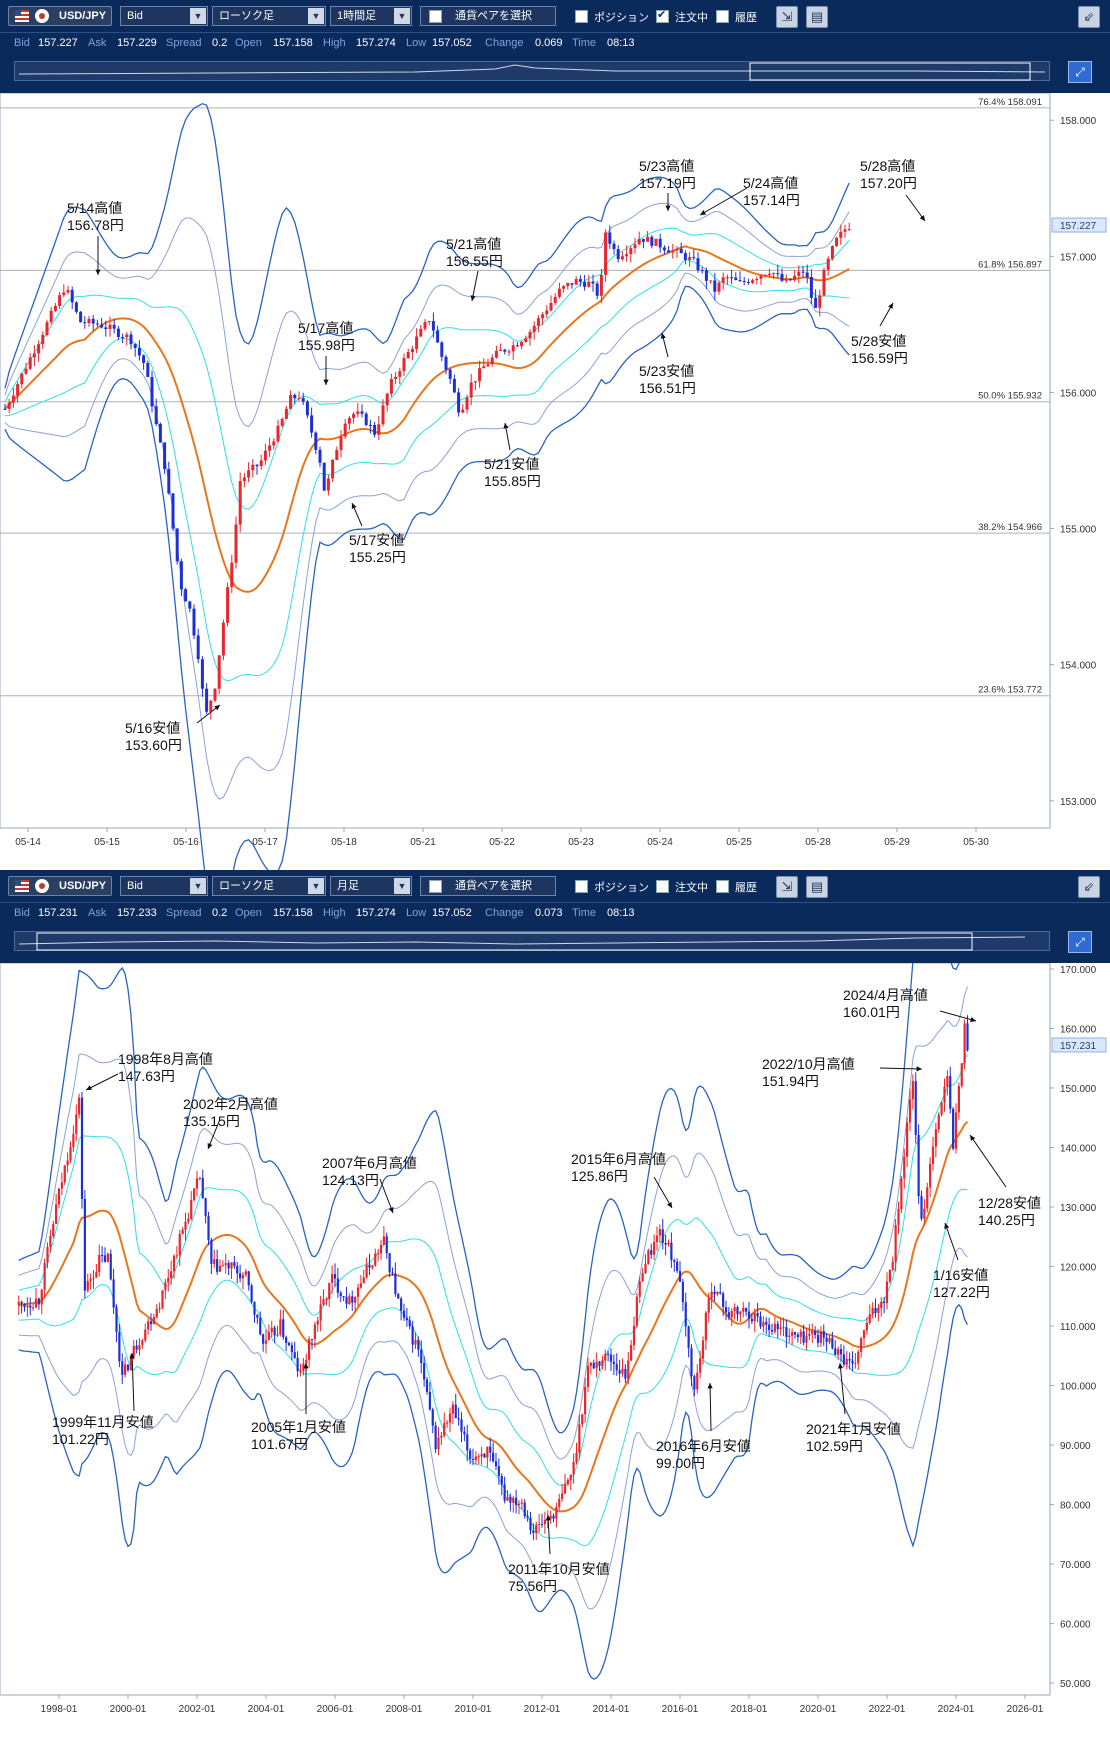 This screenshot has width=1110, height=1737. I want to click on timeframe-select: 1時間足 ▼, so click(371, 16).